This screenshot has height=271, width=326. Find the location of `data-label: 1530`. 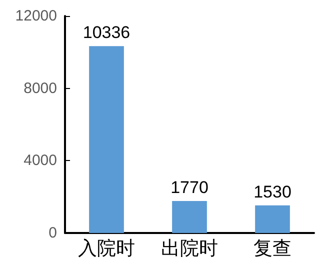

data-label: 1530 is located at coordinates (273, 192).